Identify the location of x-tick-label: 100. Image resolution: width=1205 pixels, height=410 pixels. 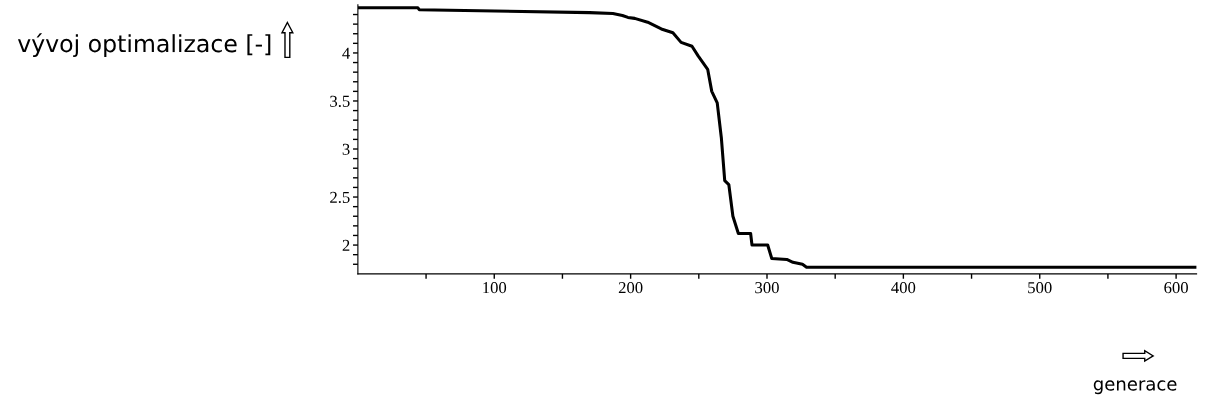
(495, 288).